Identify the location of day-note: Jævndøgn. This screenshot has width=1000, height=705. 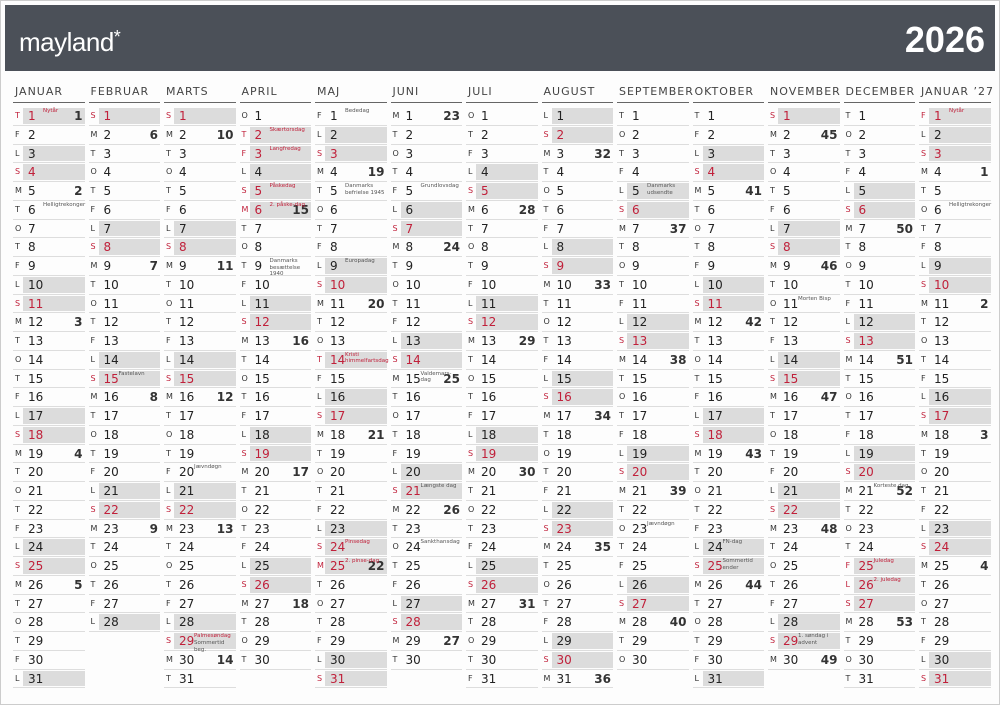
(208, 467).